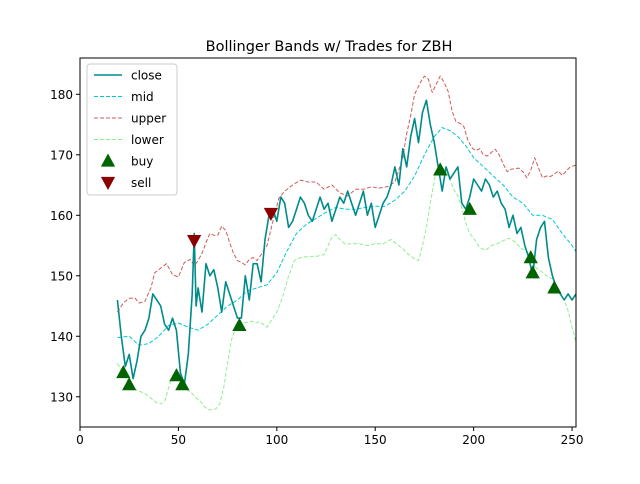  What do you see at coordinates (61, 397) in the screenshot?
I see `y-tick-label: 130` at bounding box center [61, 397].